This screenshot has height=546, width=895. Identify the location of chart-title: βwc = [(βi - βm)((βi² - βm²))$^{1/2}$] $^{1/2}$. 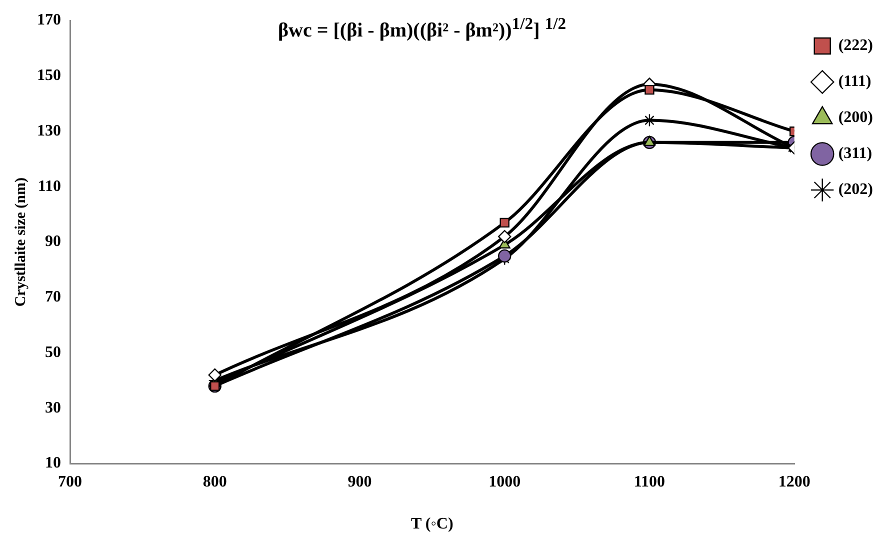
(422, 28).